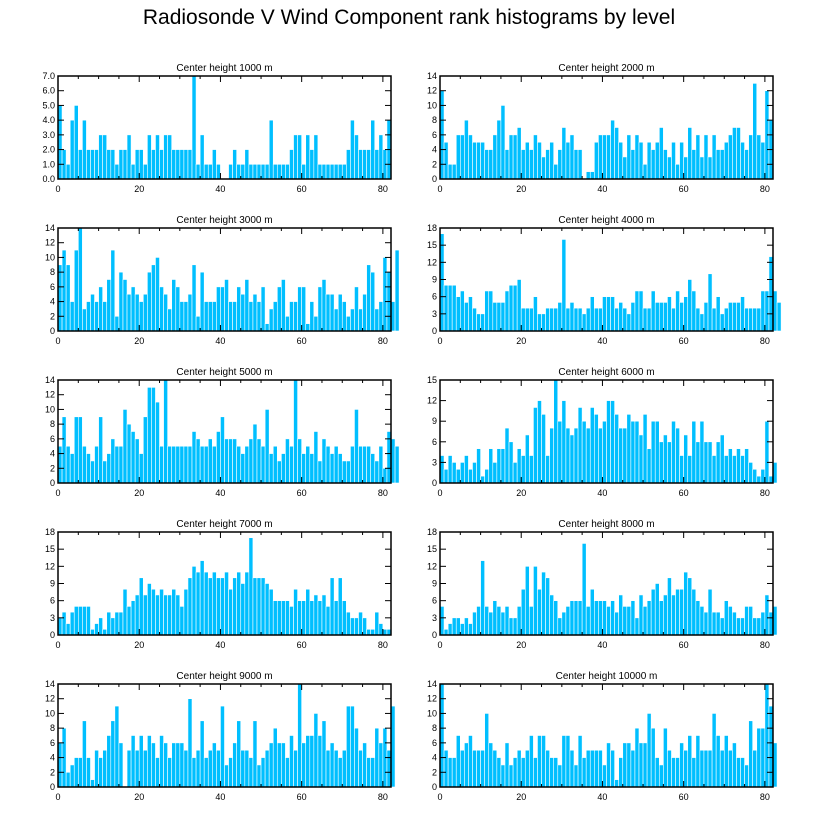  I want to click on x-tick-label: 80, so click(765, 341).